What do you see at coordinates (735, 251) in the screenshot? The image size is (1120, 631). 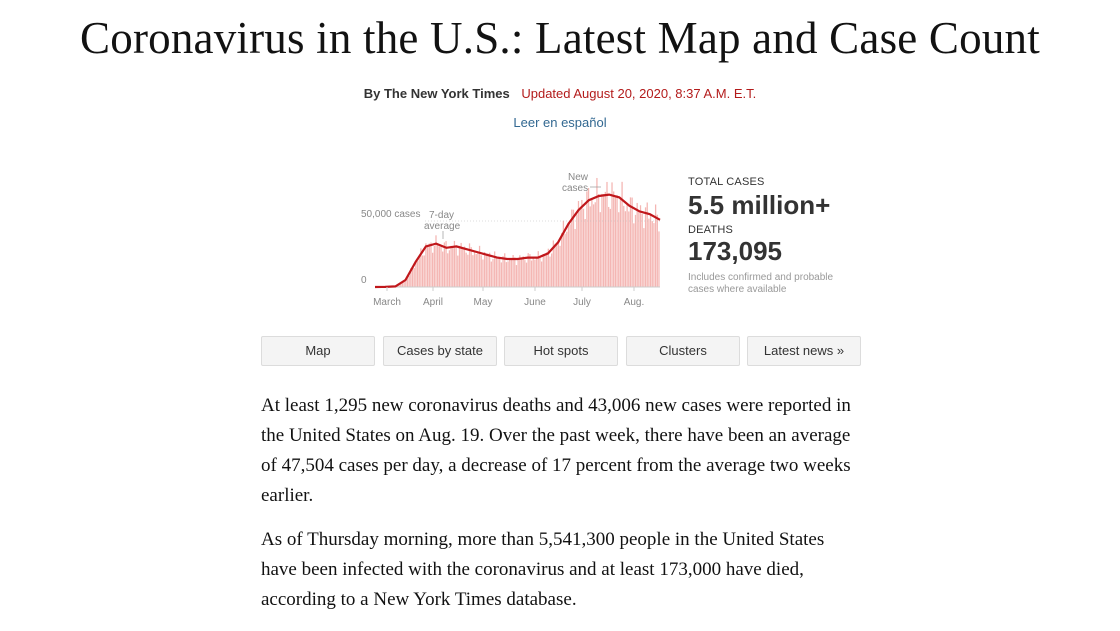 I see `deaths-value: 173,095` at bounding box center [735, 251].